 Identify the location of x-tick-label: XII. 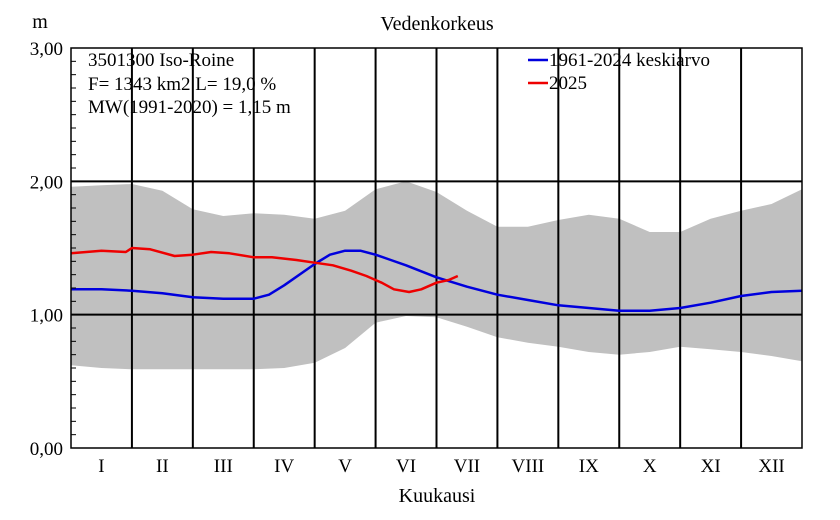
(771, 466).